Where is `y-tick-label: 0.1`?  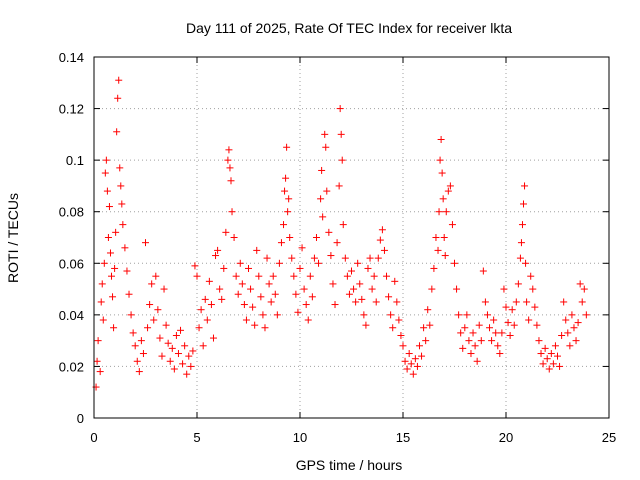
y-tick-label: 0.1 is located at coordinates (75, 160).